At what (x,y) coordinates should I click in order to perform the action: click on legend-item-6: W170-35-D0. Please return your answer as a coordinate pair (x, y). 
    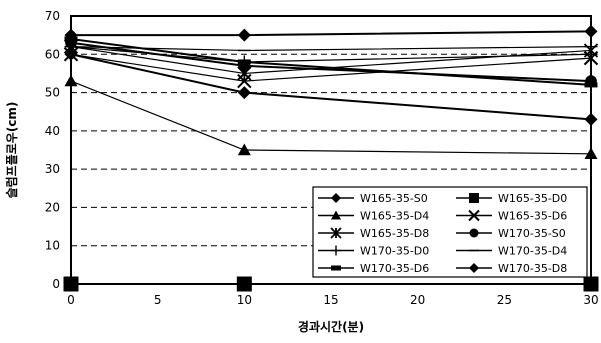
    Looking at the image, I should click on (373, 251).